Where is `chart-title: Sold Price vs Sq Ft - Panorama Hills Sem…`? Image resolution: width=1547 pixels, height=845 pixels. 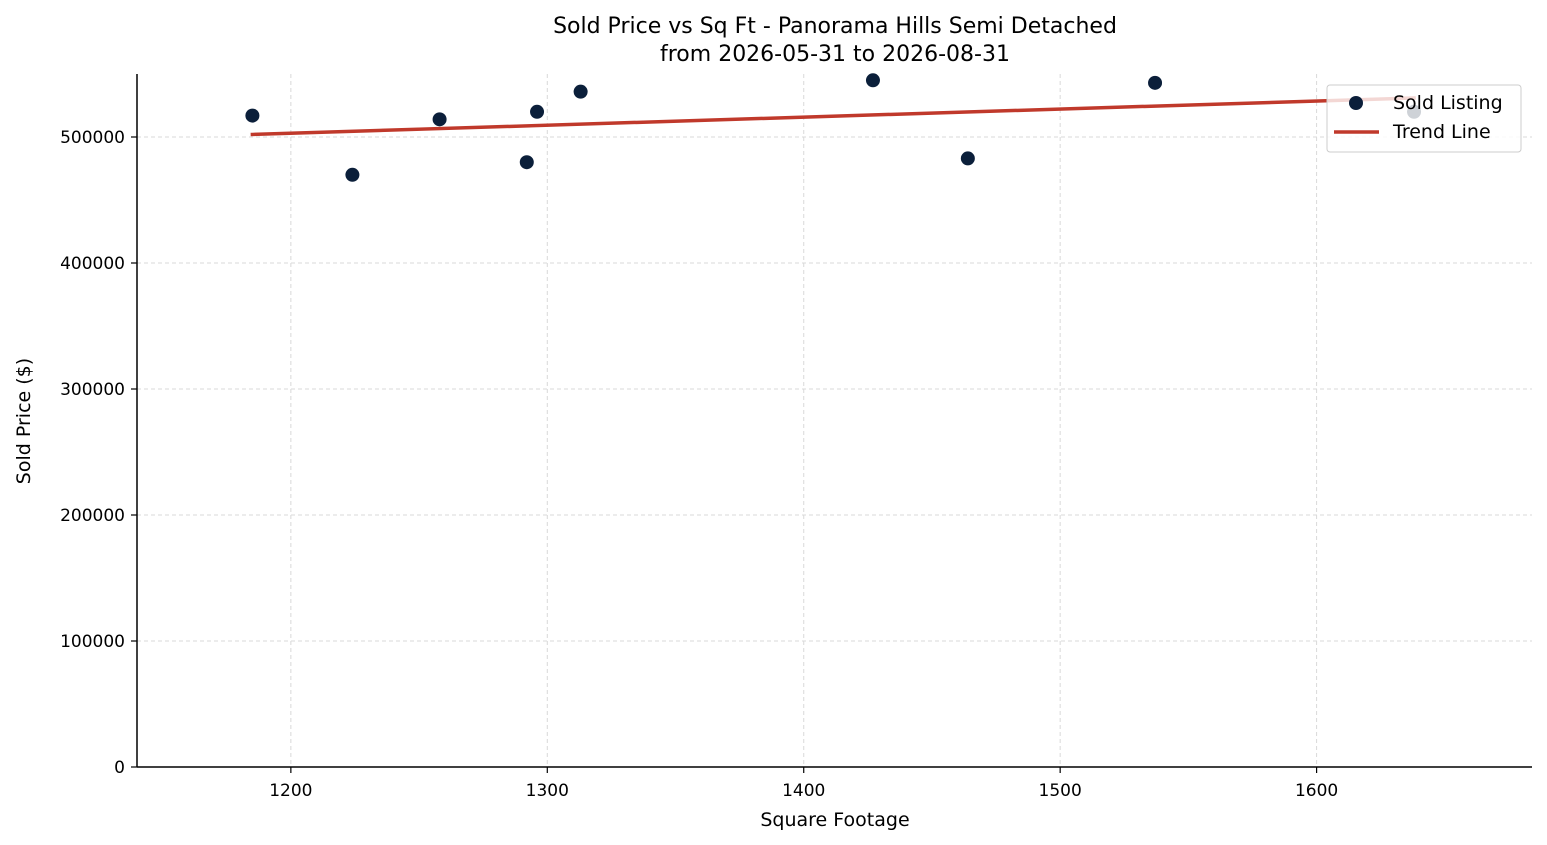
chart-title: Sold Price vs Sq Ft - Panorama Hills Sem… is located at coordinates (835, 26).